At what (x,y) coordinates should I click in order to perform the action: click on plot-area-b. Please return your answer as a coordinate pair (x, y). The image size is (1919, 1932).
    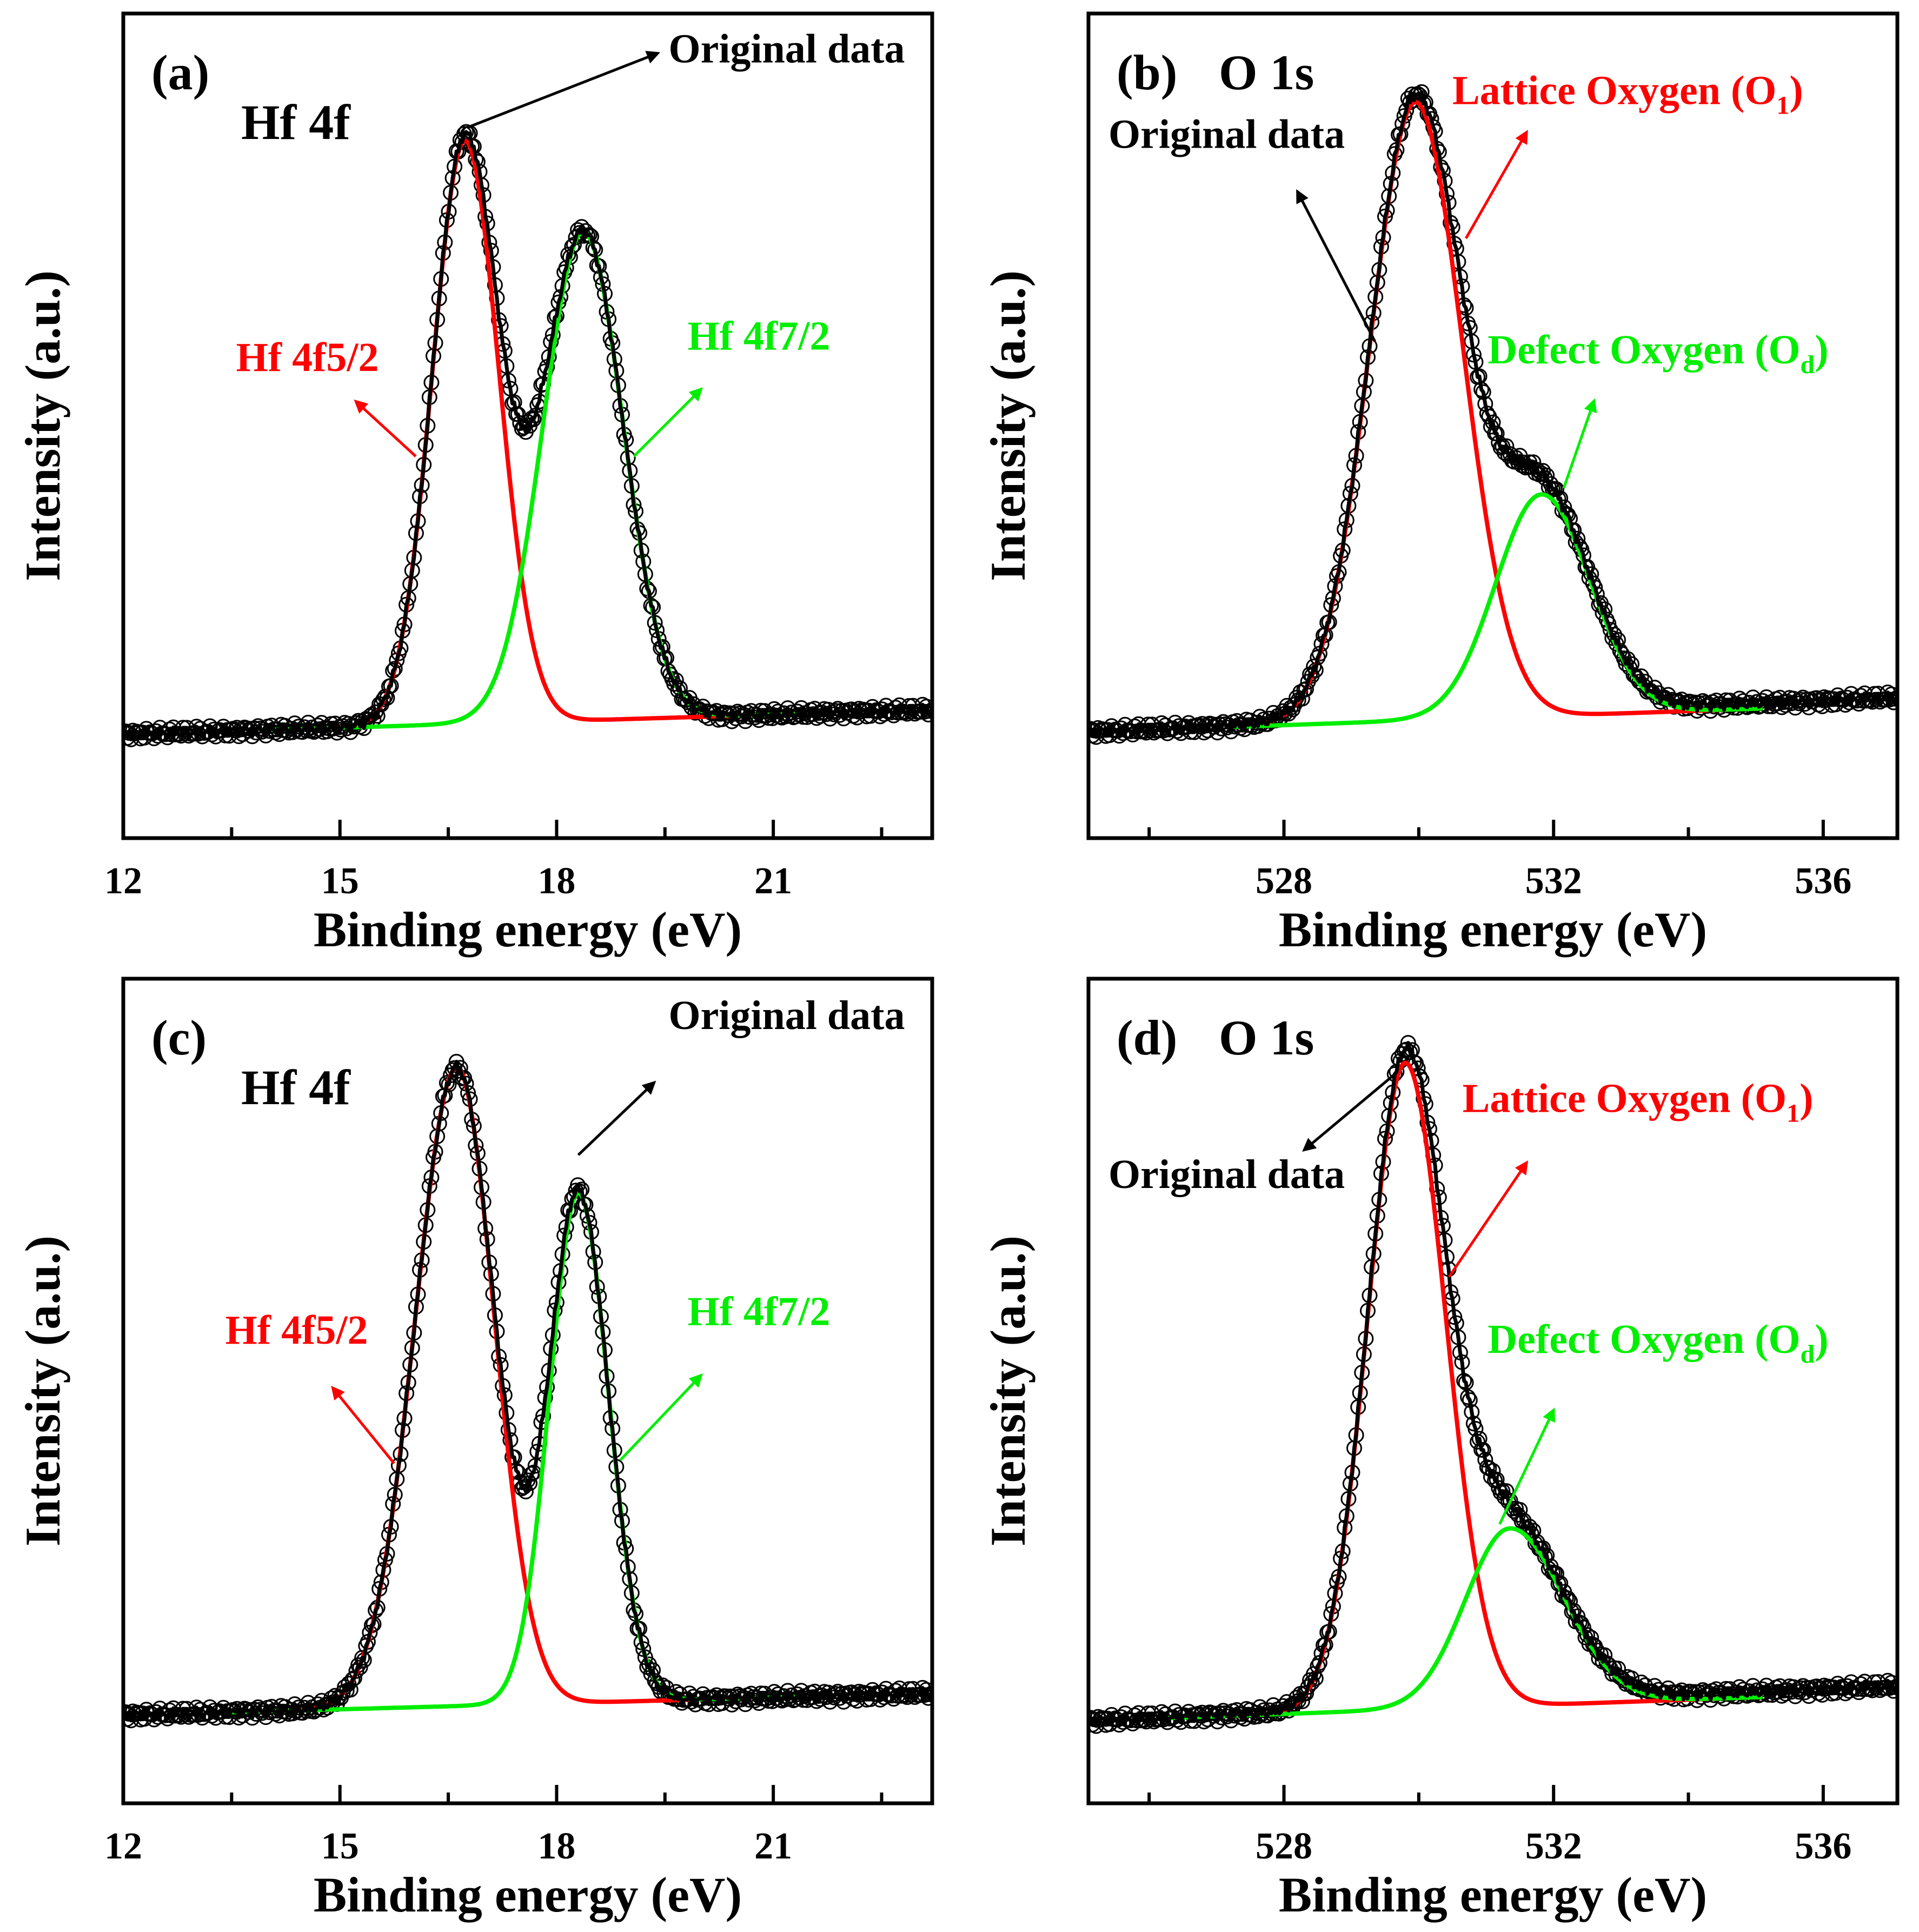
    Looking at the image, I should click on (1492, 414).